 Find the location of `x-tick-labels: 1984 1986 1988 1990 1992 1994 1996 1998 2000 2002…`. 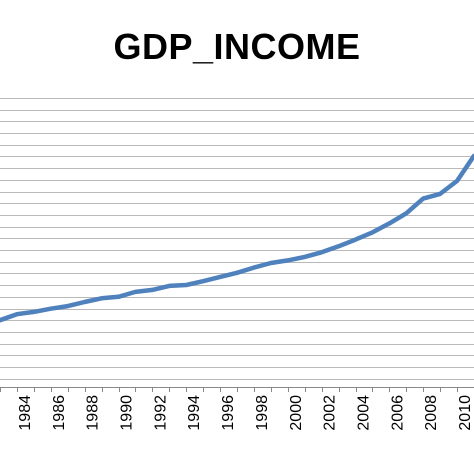

x-tick-labels: 1984 1986 1988 1990 1992 1994 1996 1998 2000 2002… is located at coordinates (245, 413).